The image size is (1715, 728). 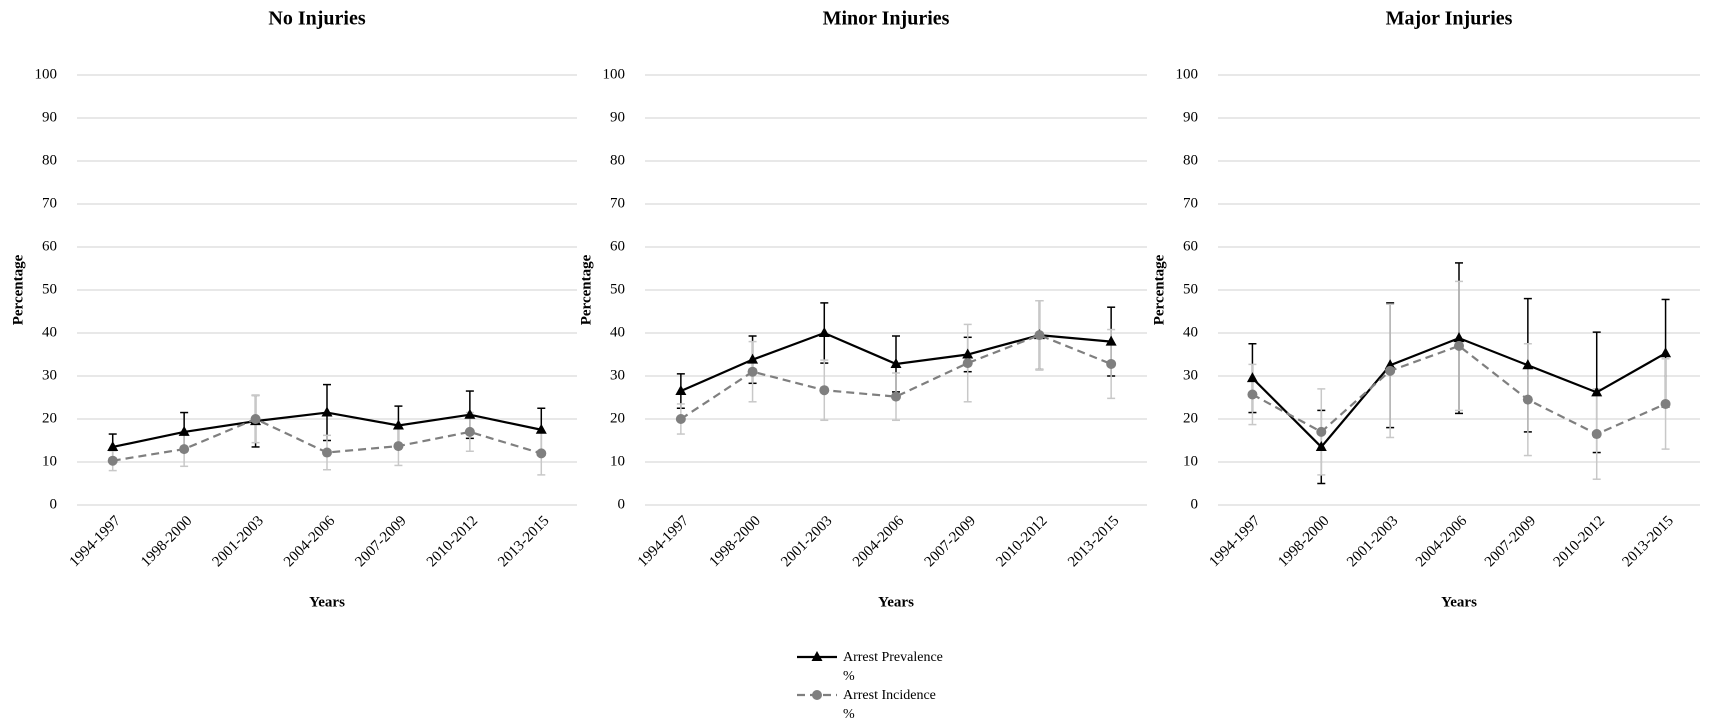 What do you see at coordinates (1449, 19) in the screenshot?
I see `chart-title: Major Injuries` at bounding box center [1449, 19].